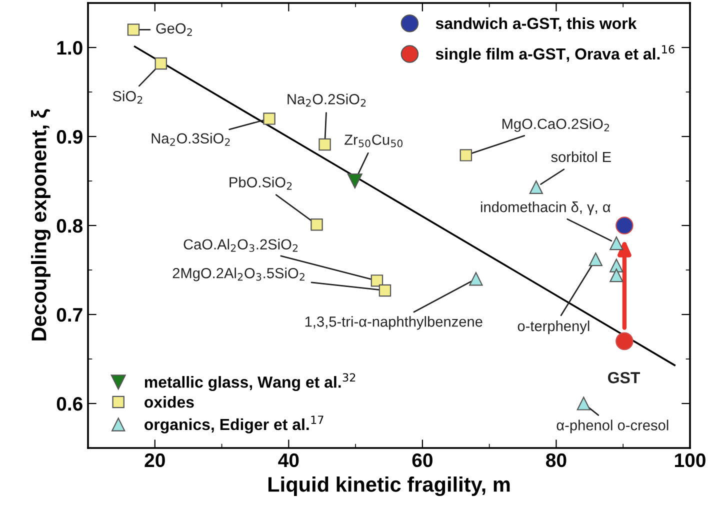 The width and height of the screenshot is (713, 521). I want to click on y-tick-label: 0.6, so click(69, 403).